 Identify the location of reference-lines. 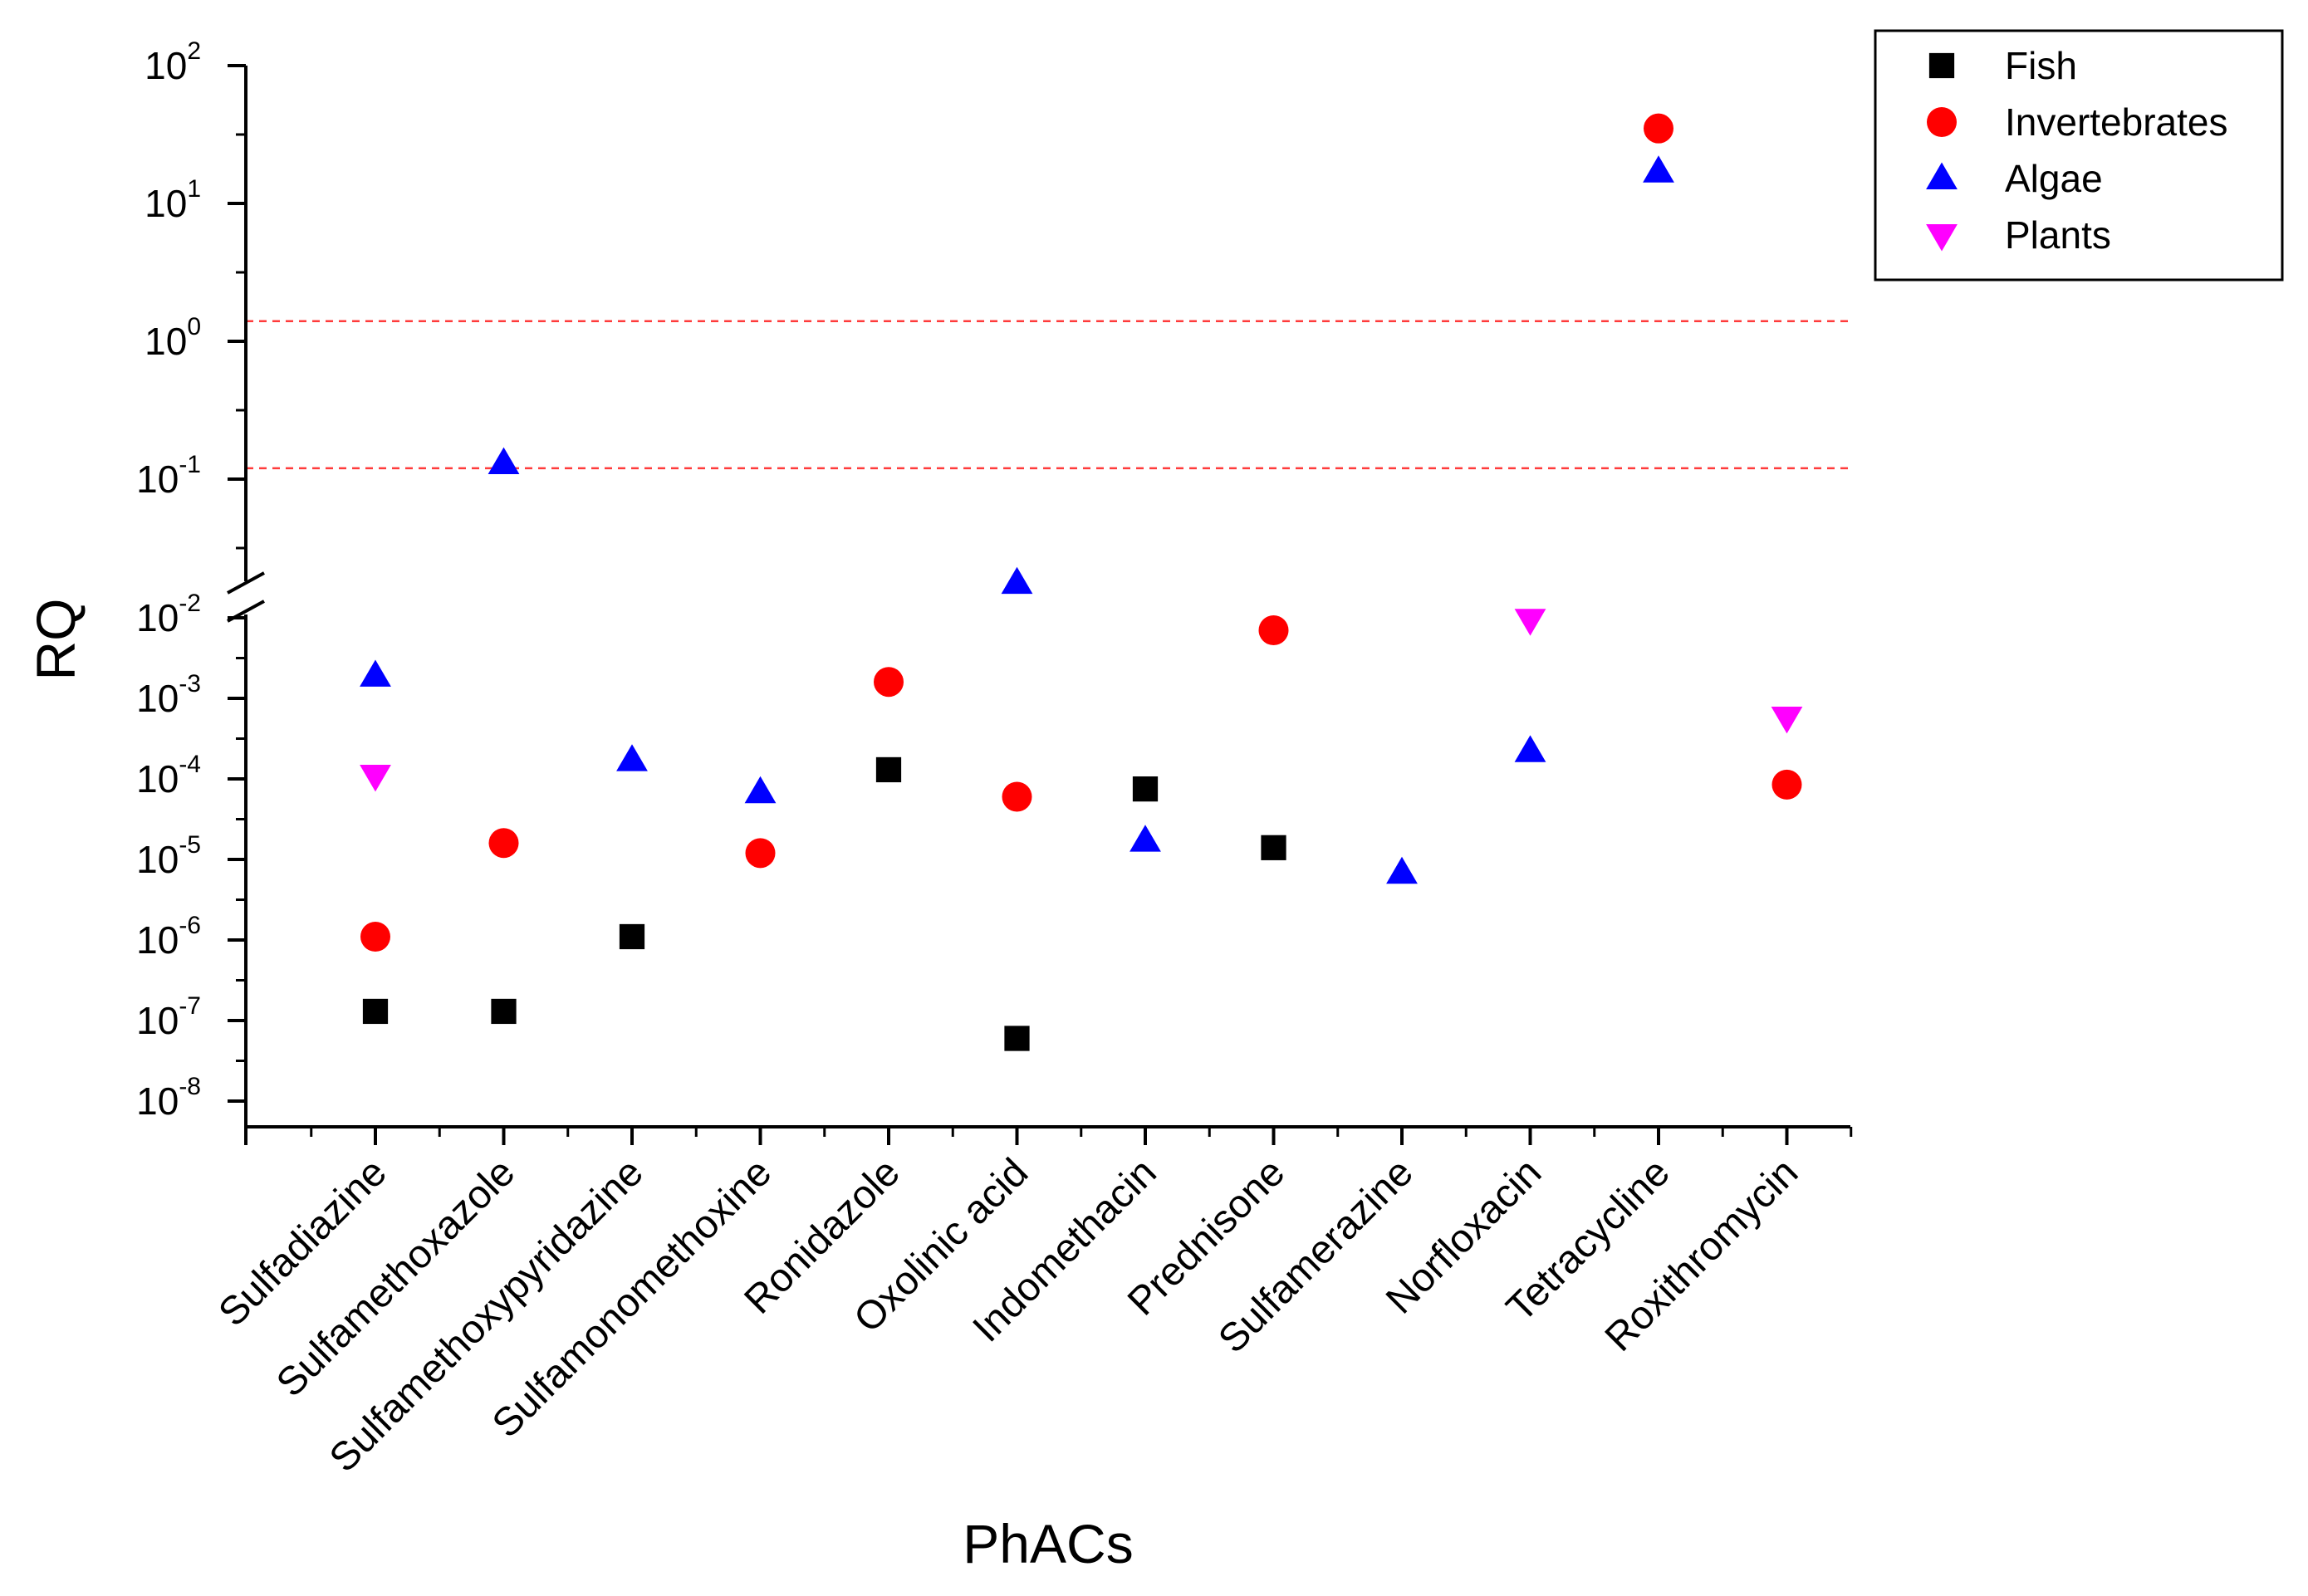
(1048, 395).